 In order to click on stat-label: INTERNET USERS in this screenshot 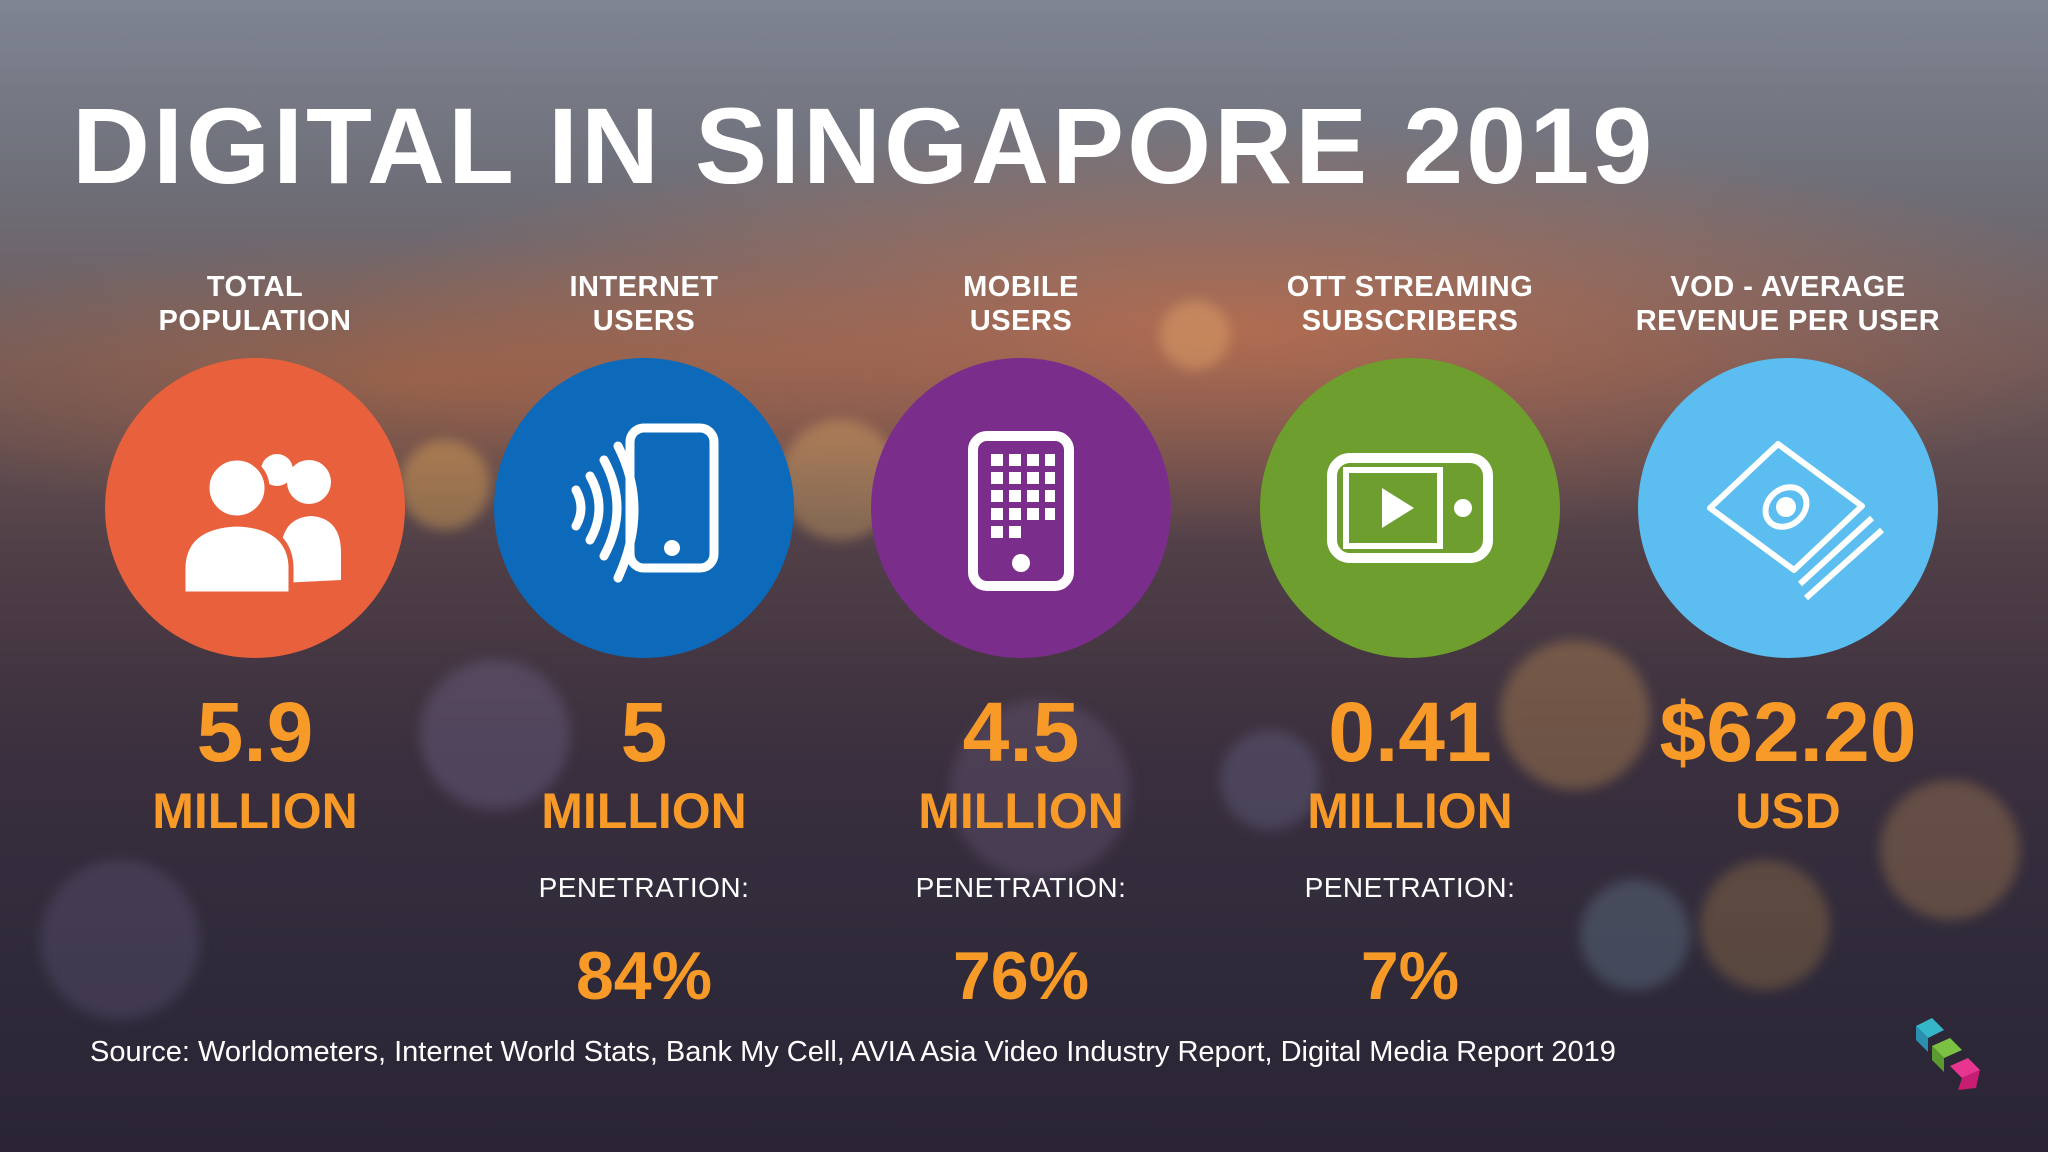, I will do `click(644, 304)`.